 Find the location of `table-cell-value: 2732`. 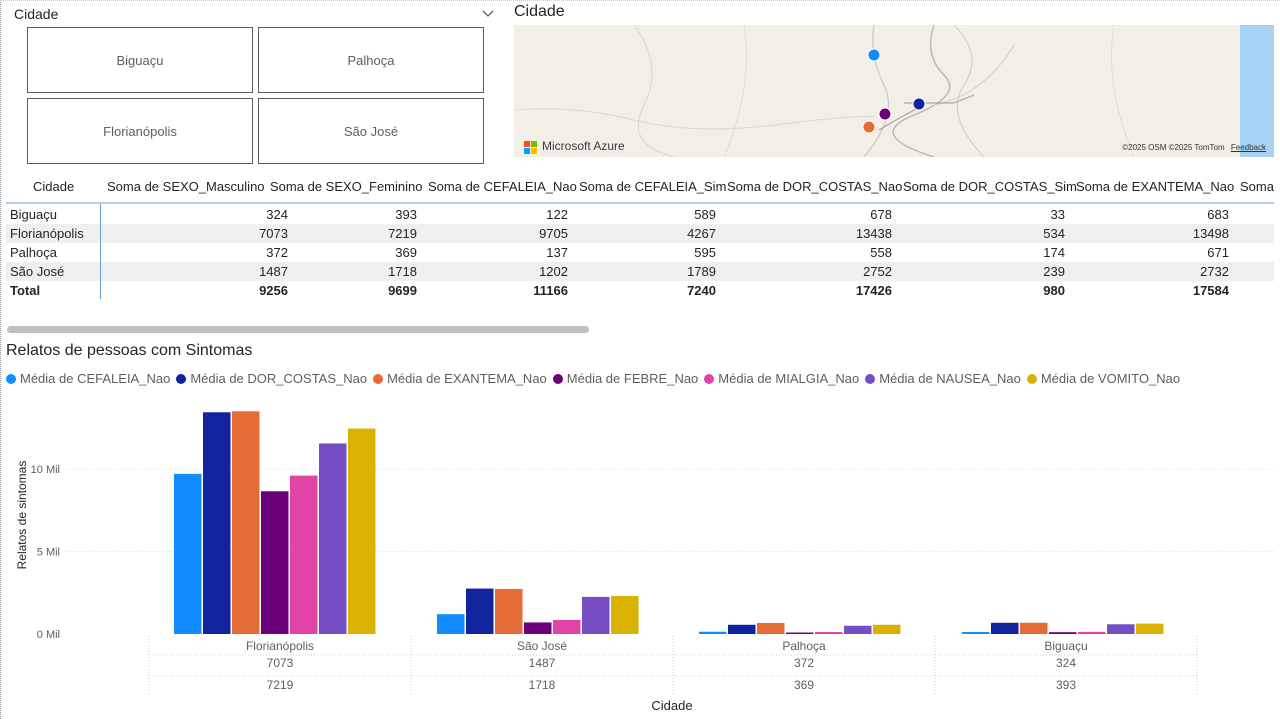

table-cell-value: 2732 is located at coordinates (1214, 271).